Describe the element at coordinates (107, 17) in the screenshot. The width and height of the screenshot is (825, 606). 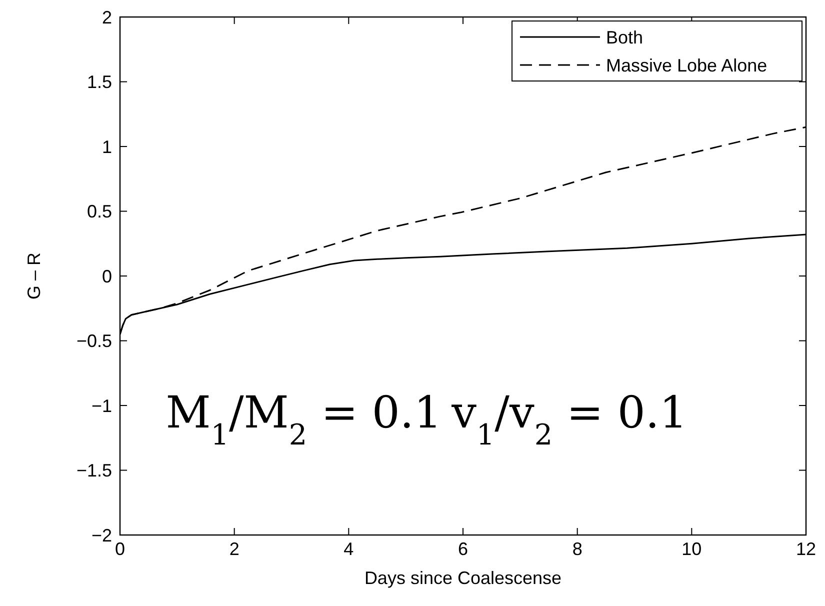
I see `y-tick-label: 2` at that location.